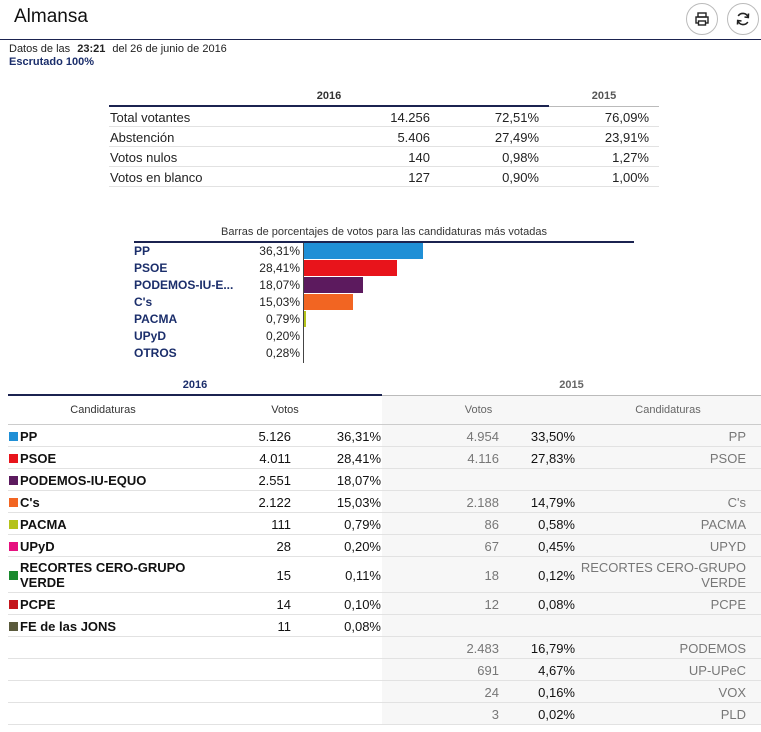 The width and height of the screenshot is (761, 732). I want to click on page-title: Almansa, so click(51, 16).